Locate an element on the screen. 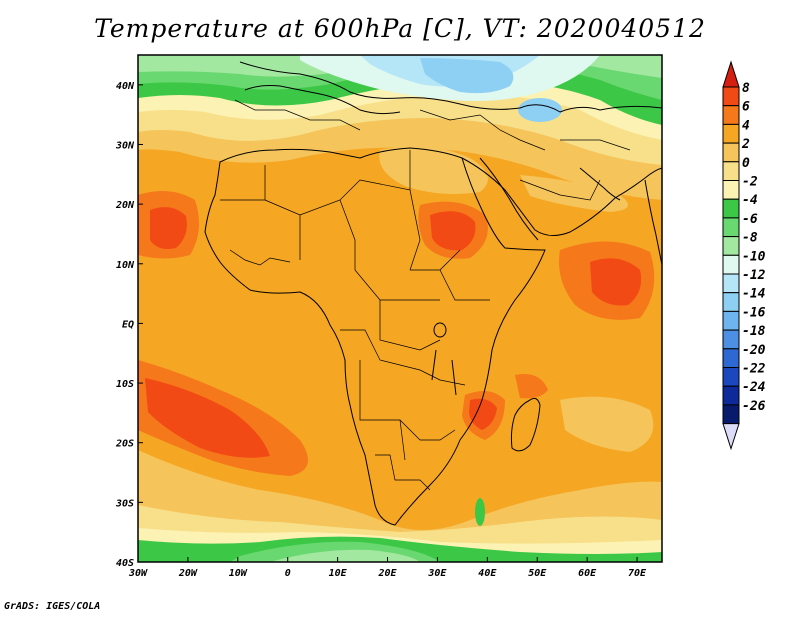 This screenshot has height=618, width=800. europe-coastline is located at coordinates (450, 87).